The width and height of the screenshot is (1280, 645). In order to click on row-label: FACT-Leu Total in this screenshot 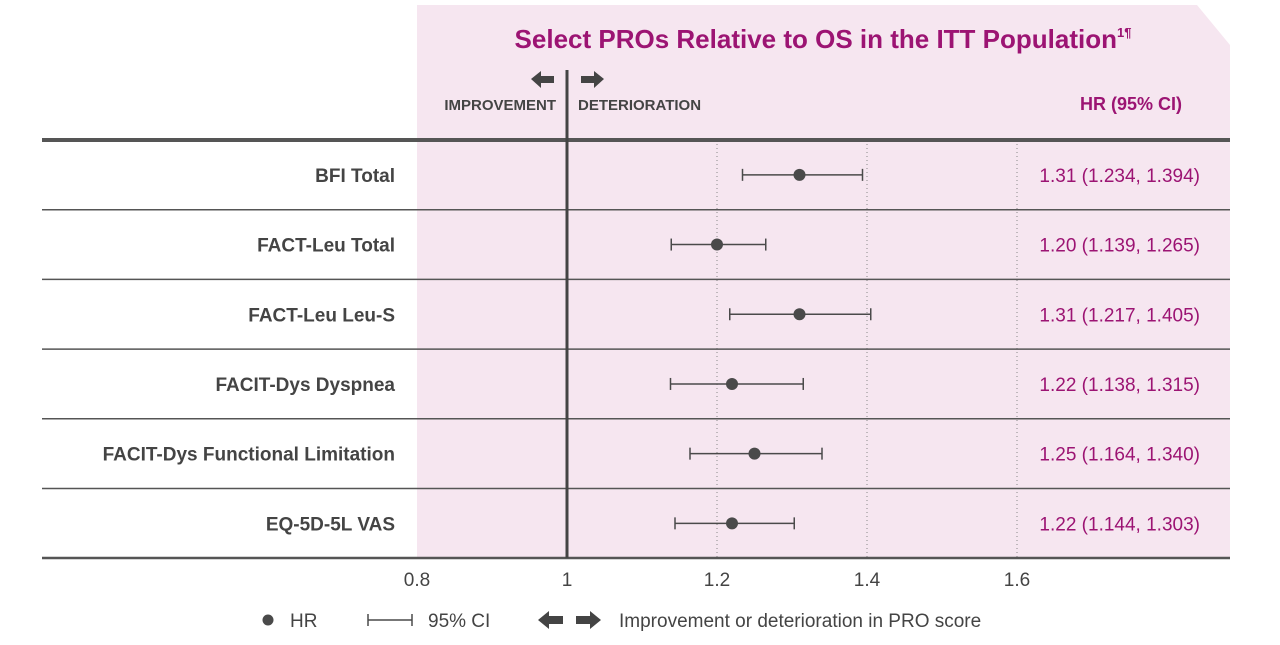, I will do `click(326, 246)`.